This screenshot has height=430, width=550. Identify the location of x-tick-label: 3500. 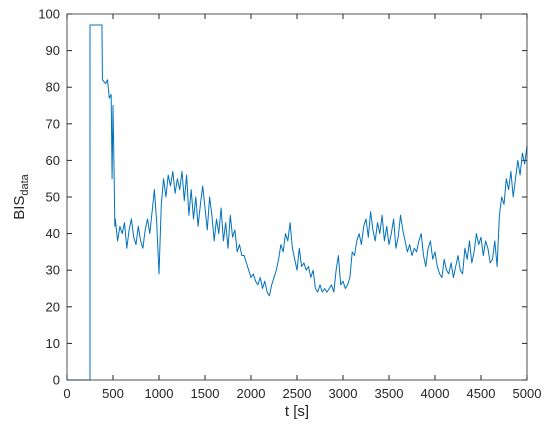
(389, 393).